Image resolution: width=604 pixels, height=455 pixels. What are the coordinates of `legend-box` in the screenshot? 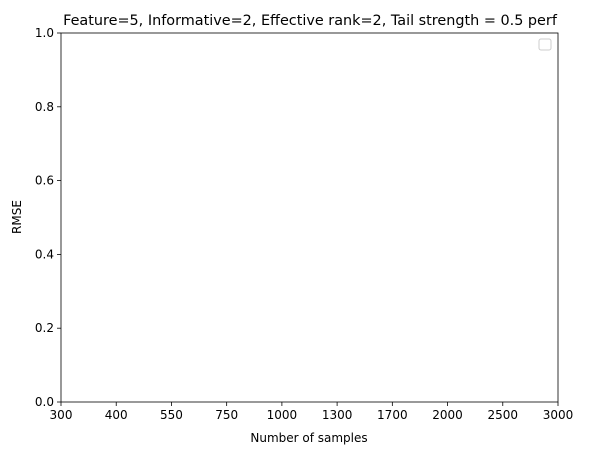 It's located at (545, 44).